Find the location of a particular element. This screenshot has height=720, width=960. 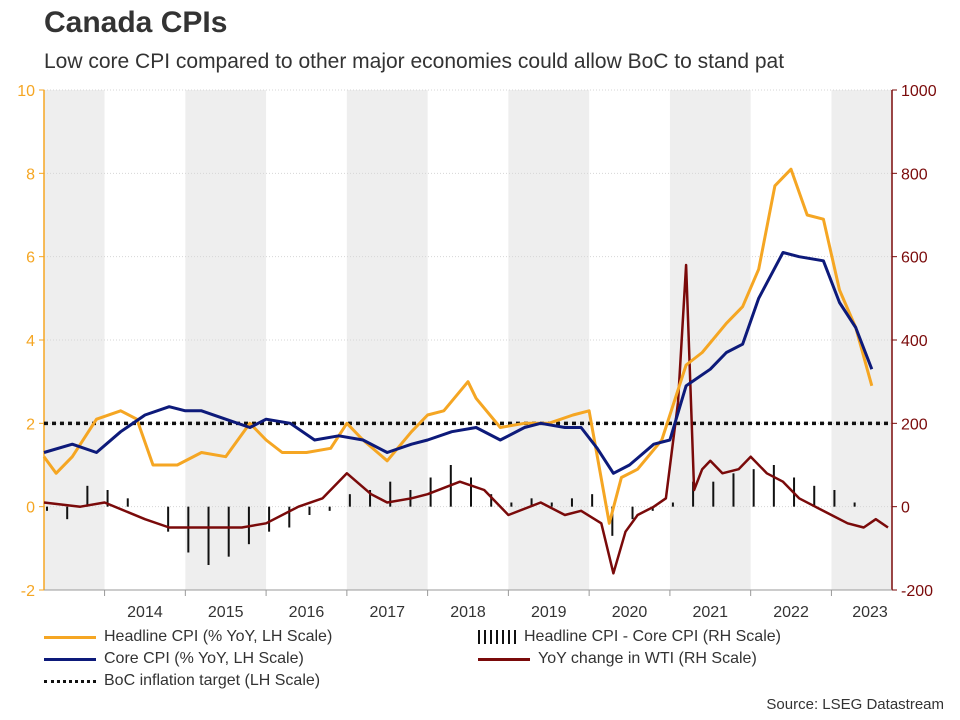

legend-item-wti: YoY change in WTI (RH Scale) is located at coordinates (629, 659).